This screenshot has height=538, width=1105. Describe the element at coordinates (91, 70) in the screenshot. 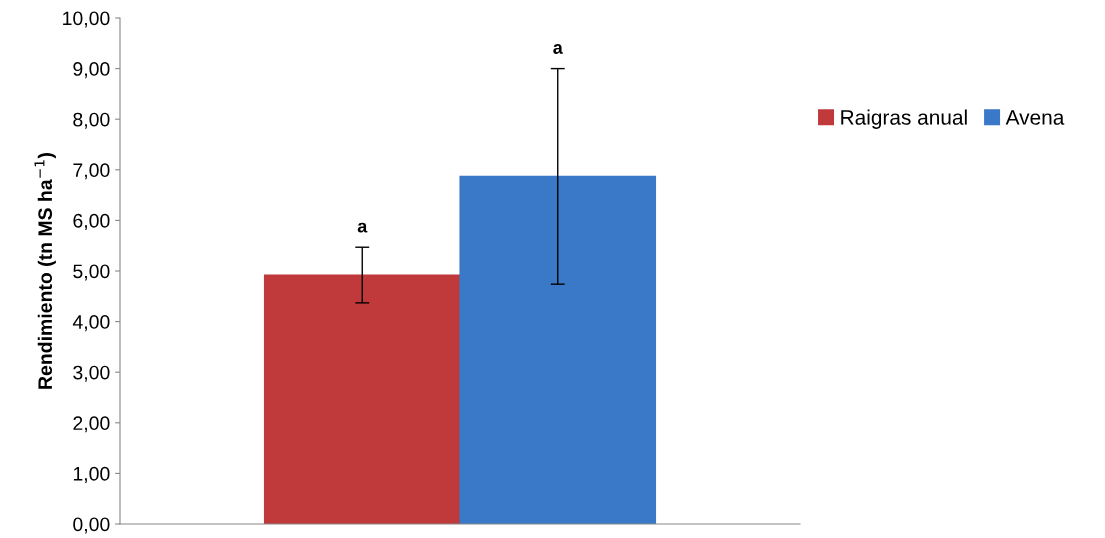

I see `y-tick-label: 9,00` at that location.